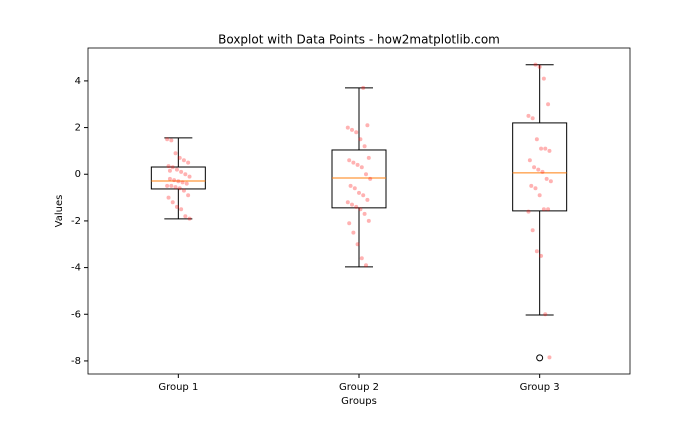 This screenshot has width=700, height=424. Describe the element at coordinates (78, 174) in the screenshot. I see `y-tick-label: 0` at that location.